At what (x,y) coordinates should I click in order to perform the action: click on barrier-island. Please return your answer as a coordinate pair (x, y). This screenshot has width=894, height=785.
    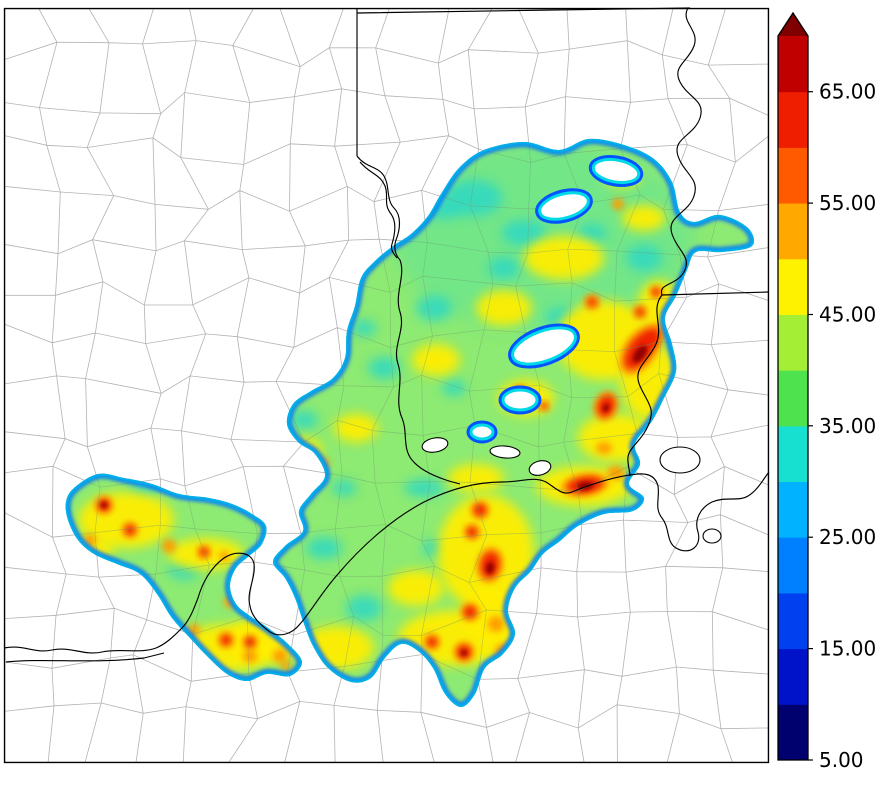
    Looking at the image, I should click on (85, 657).